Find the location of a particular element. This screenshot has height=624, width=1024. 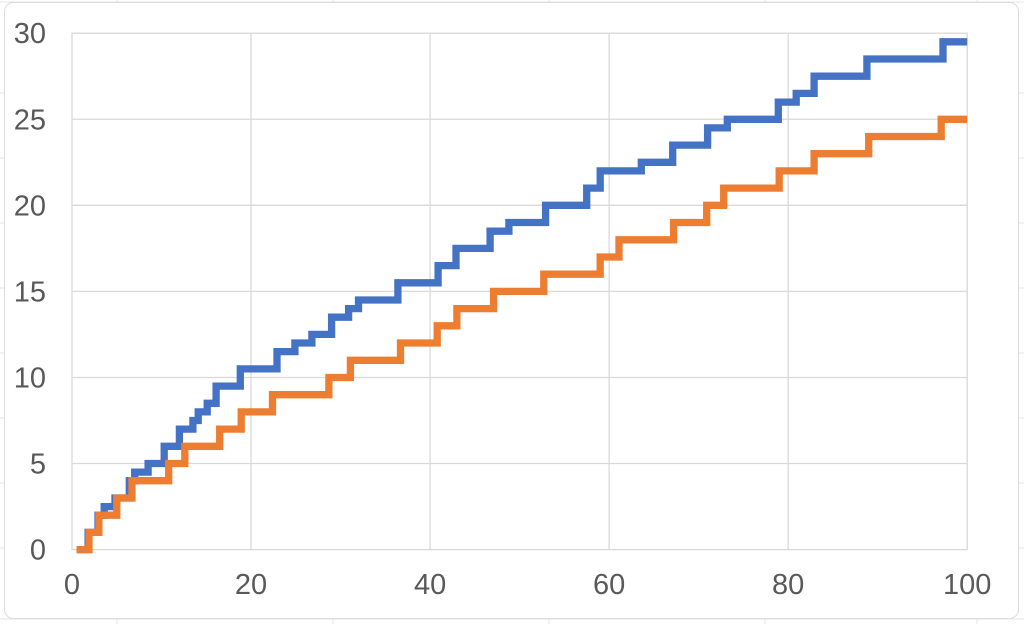

y-axis-tick-label-0: 0 is located at coordinates (38, 551).